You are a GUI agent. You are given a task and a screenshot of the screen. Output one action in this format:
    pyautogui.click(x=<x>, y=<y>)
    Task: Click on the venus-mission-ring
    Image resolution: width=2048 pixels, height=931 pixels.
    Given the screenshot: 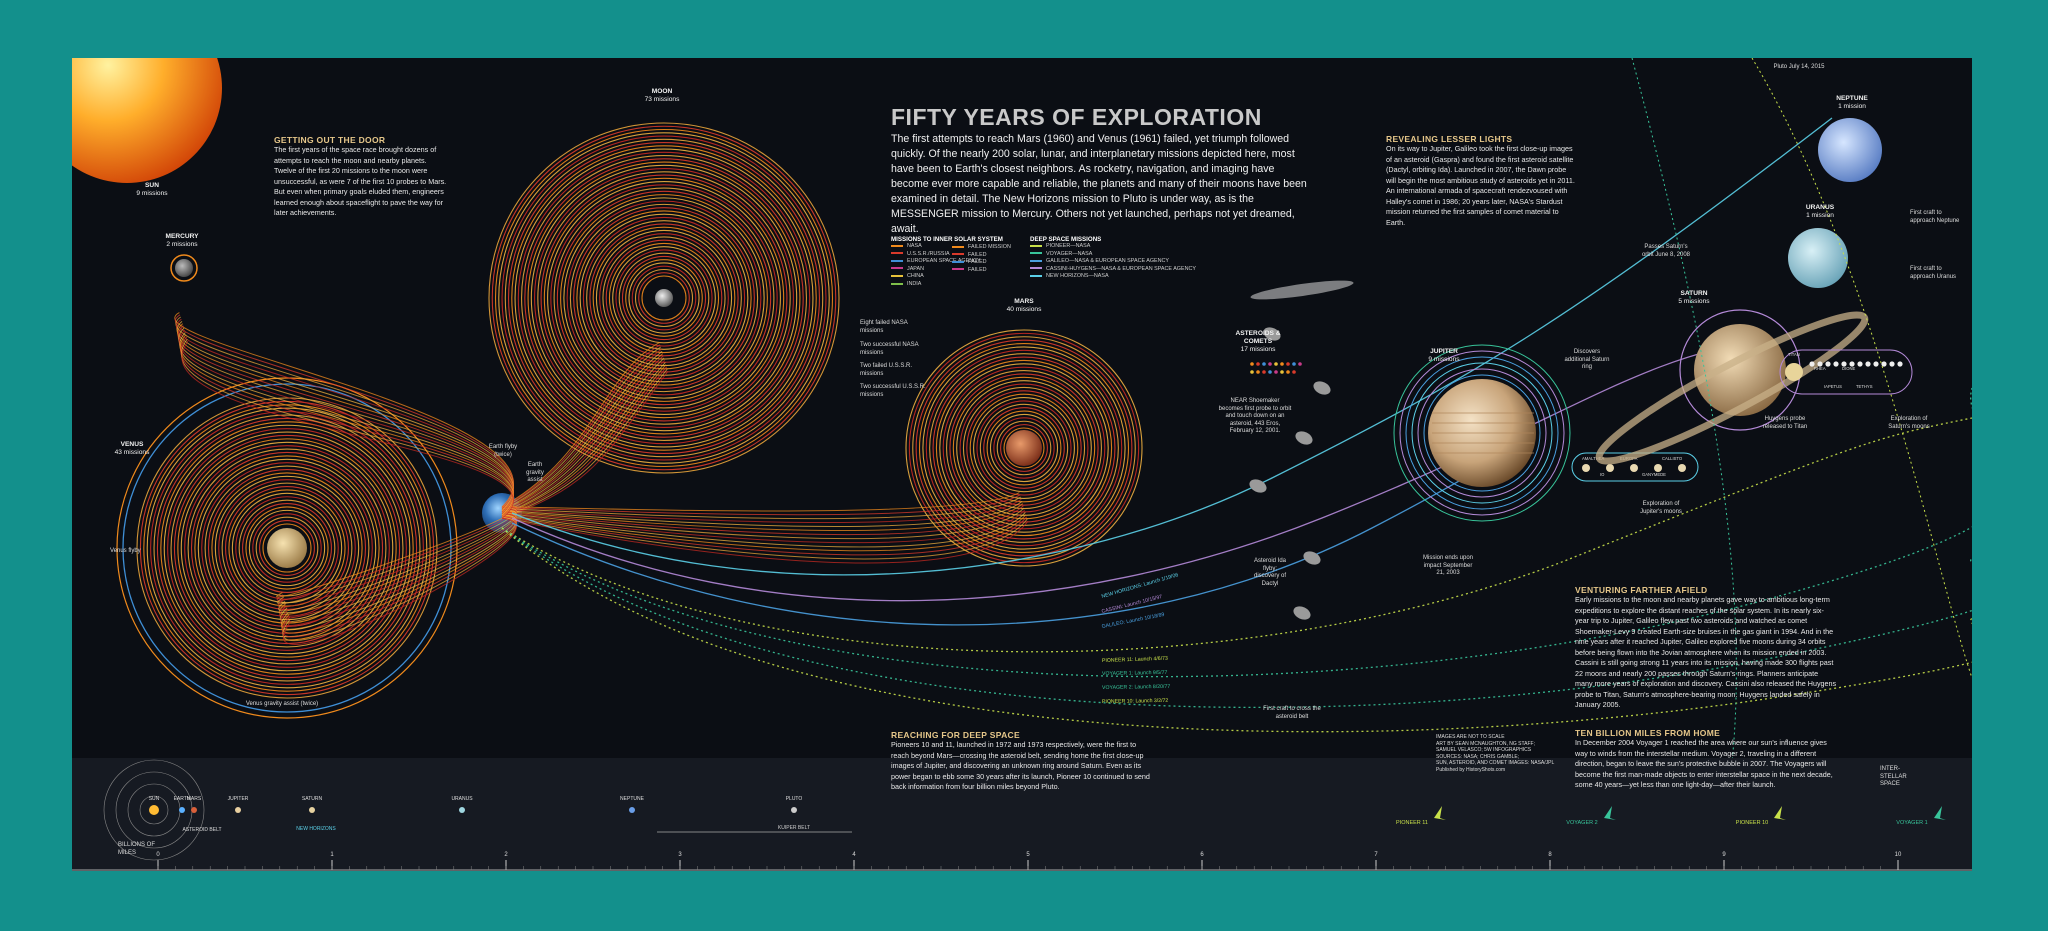 What is the action you would take?
    pyautogui.click(x=287, y=548)
    